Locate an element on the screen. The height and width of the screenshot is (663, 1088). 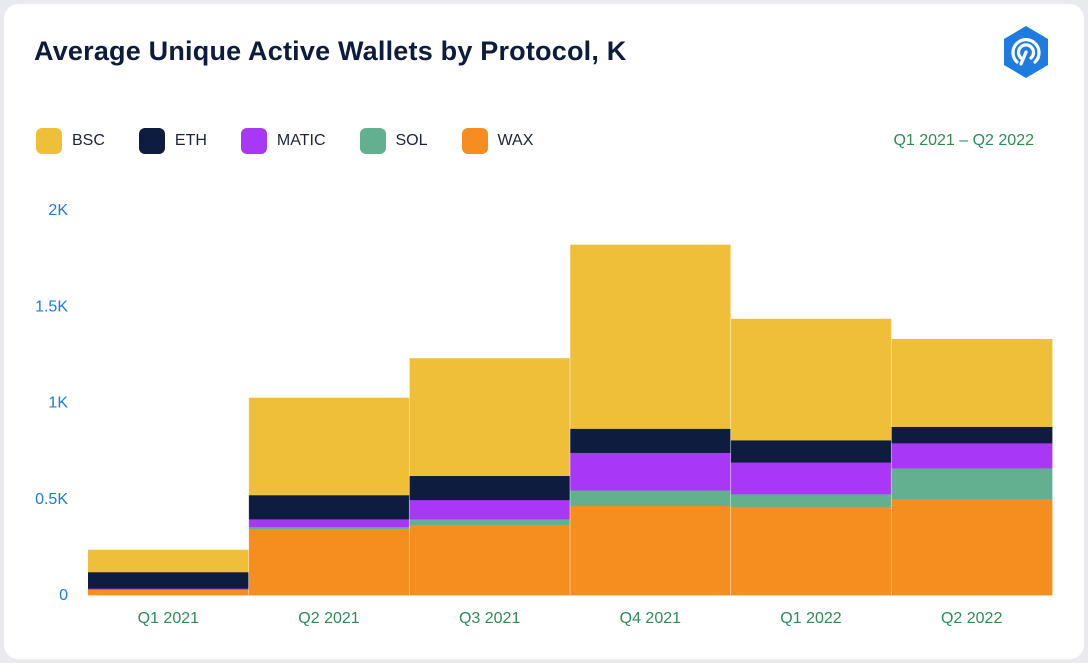
y-tick-label: 1K is located at coordinates (58, 403).